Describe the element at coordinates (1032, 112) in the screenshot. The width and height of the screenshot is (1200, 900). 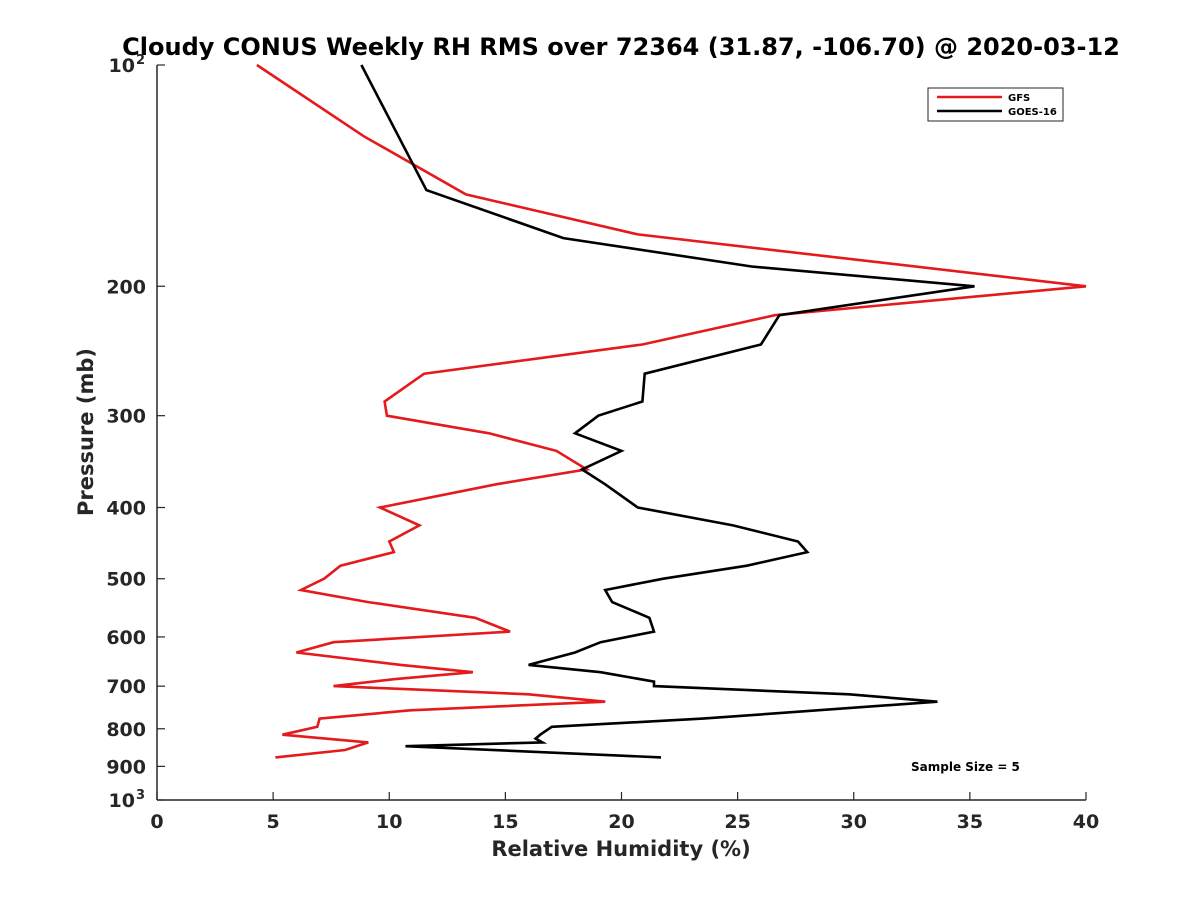
I see `legend-label: GOES-16` at that location.